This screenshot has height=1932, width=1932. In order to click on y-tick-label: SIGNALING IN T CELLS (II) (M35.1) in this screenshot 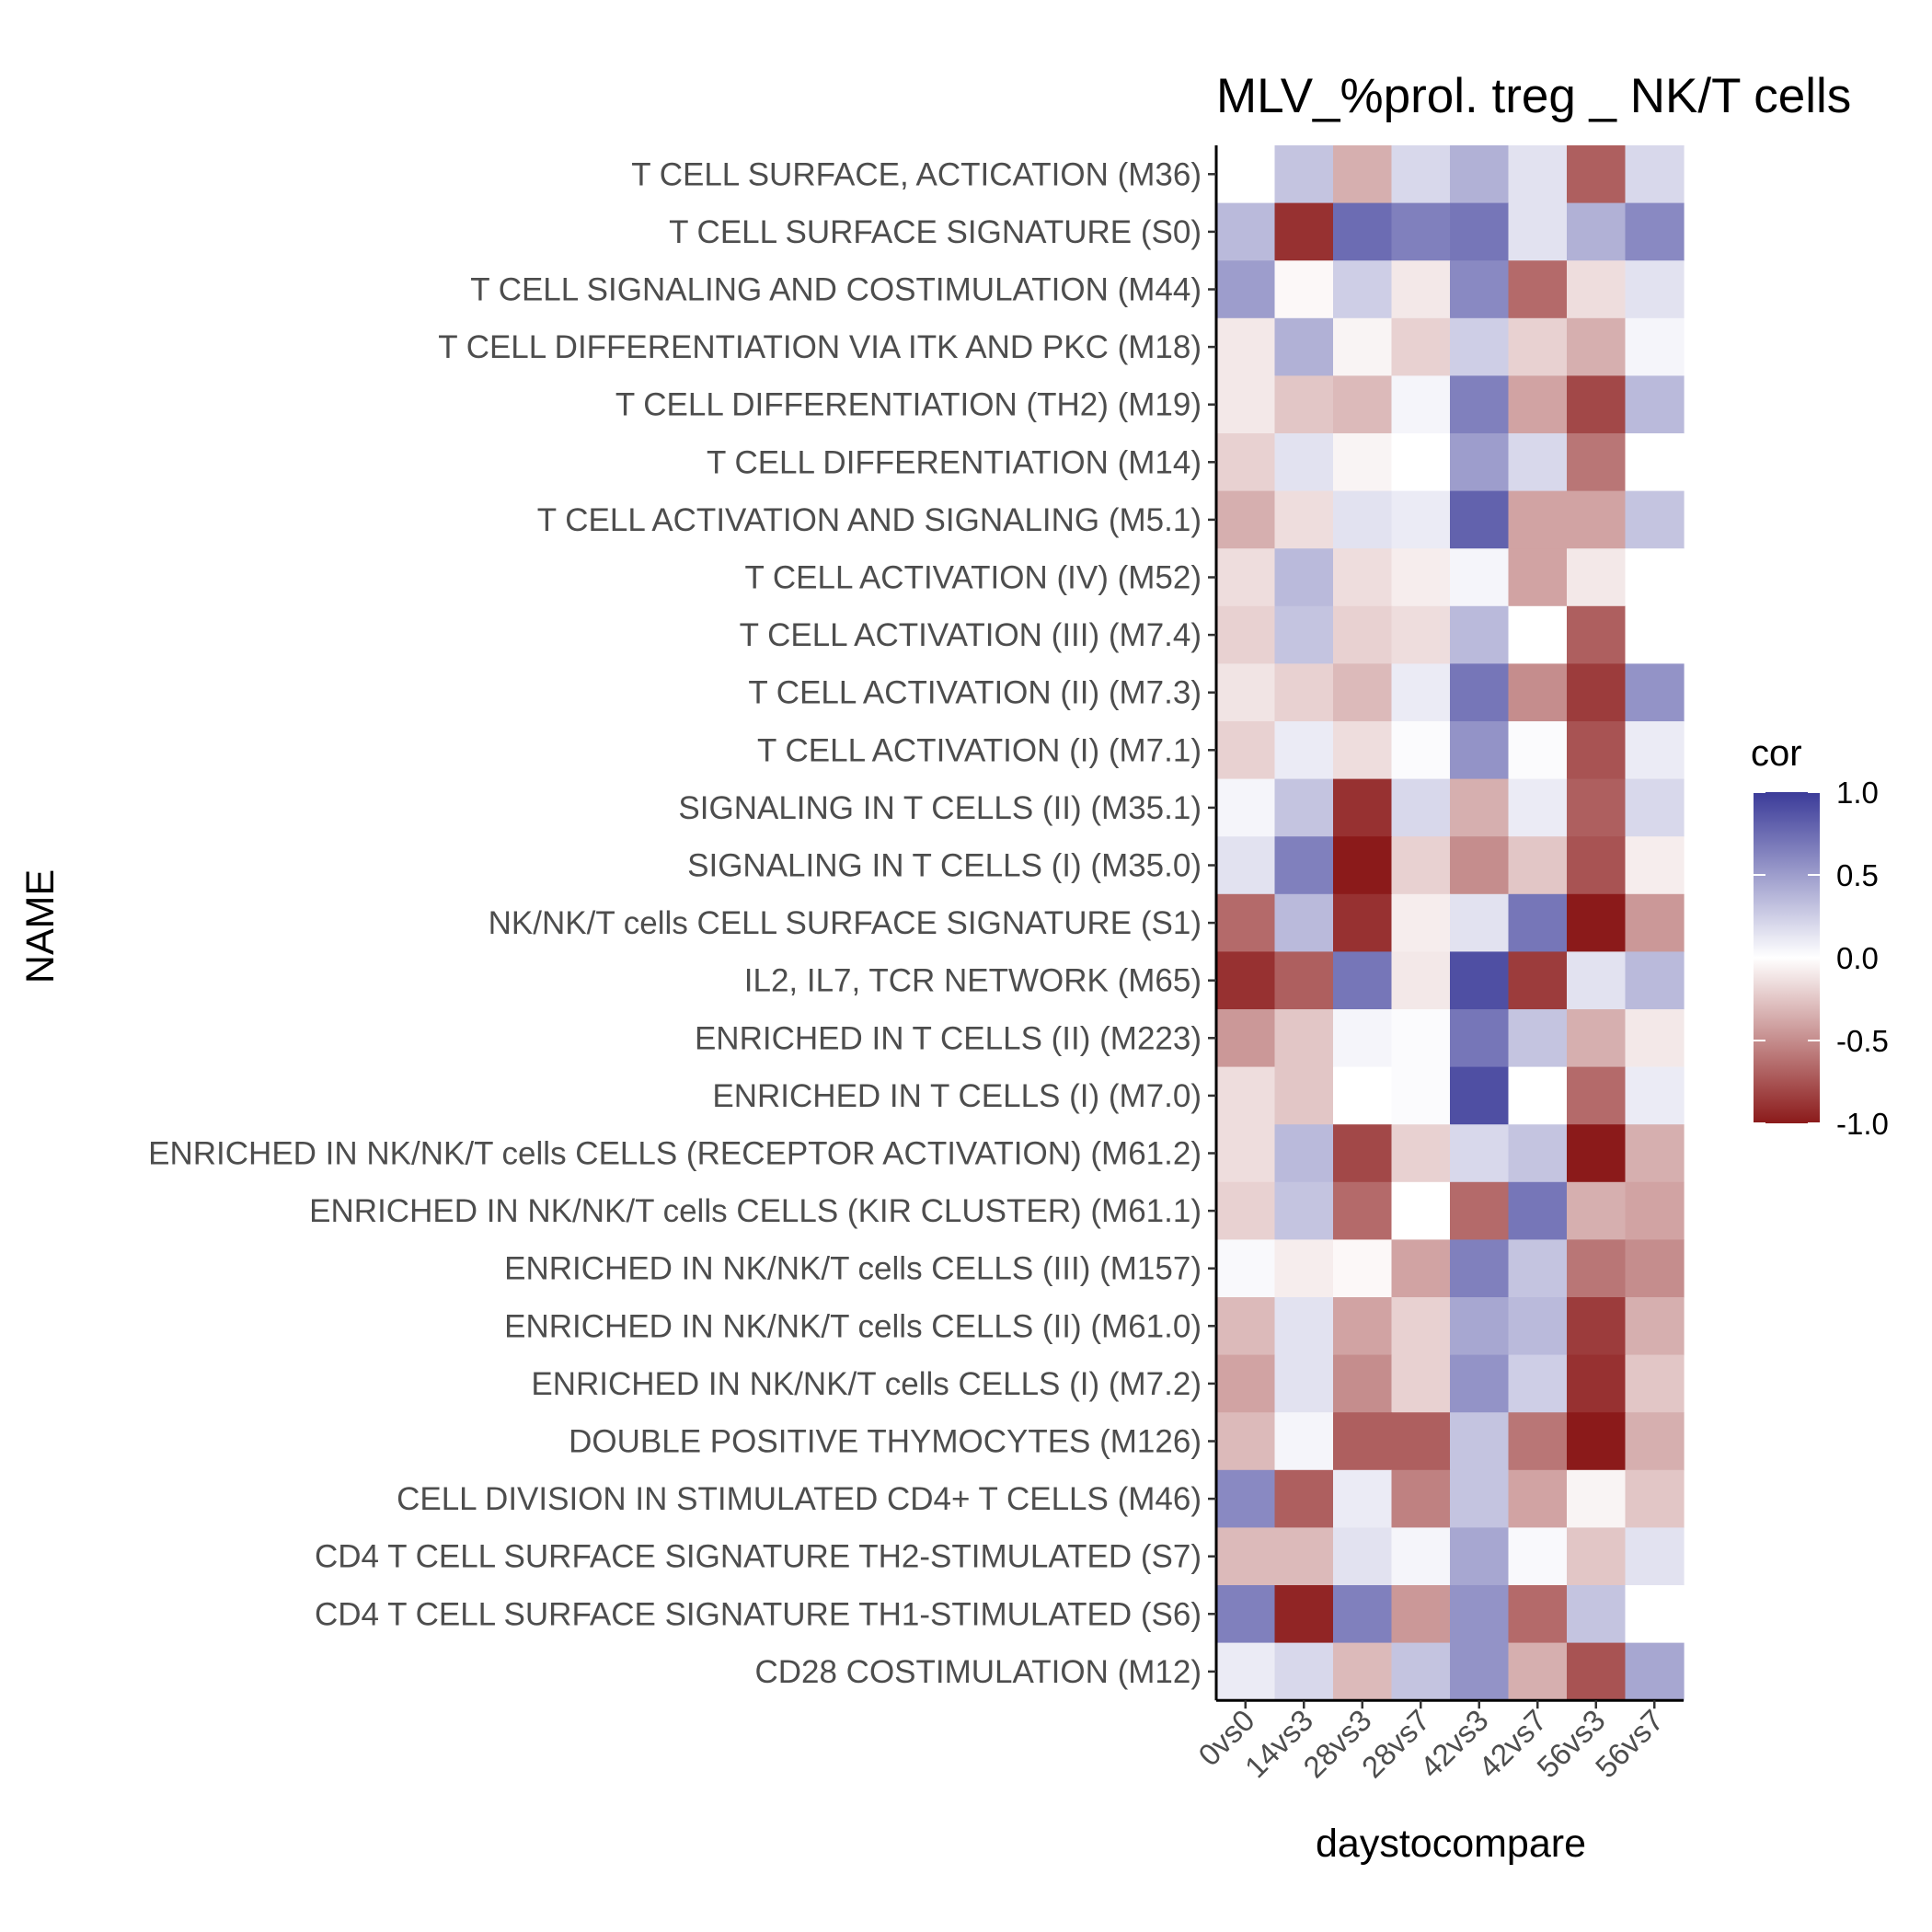, I will do `click(940, 808)`.